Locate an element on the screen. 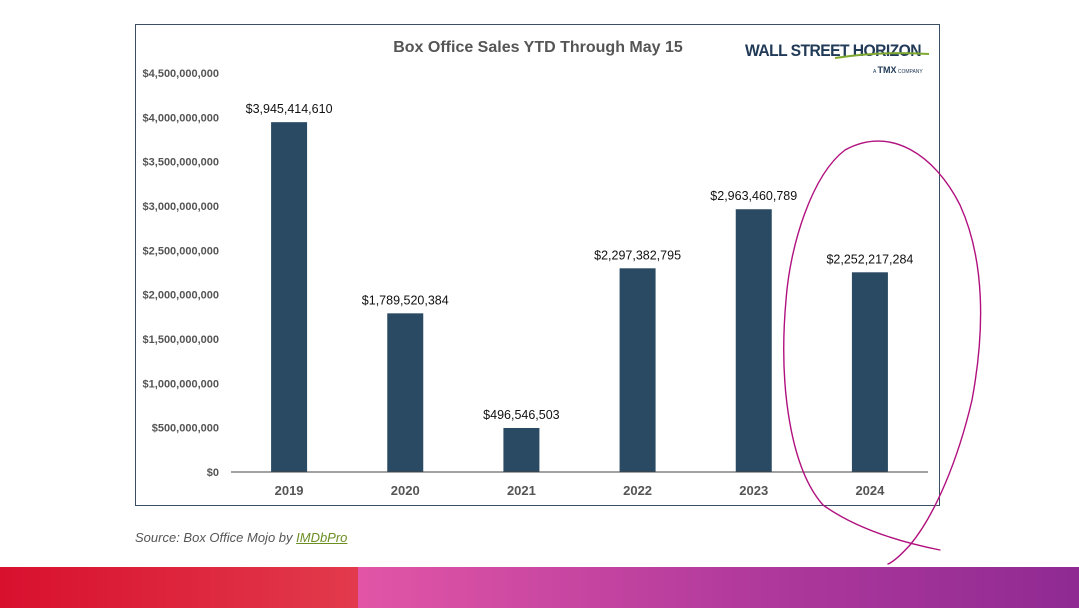  bar-2023 is located at coordinates (753, 340).